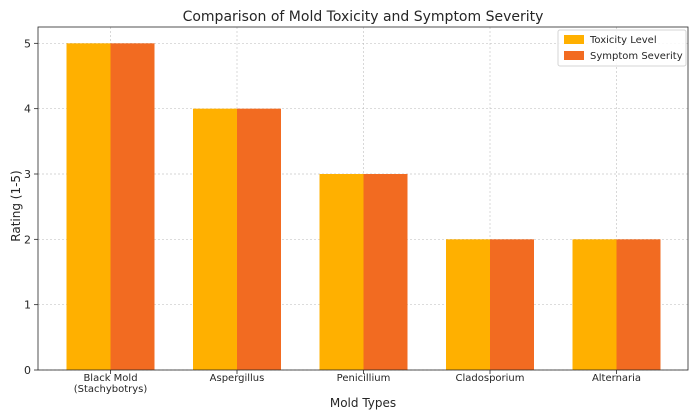  I want to click on y-tick-label: 0, so click(27, 370).